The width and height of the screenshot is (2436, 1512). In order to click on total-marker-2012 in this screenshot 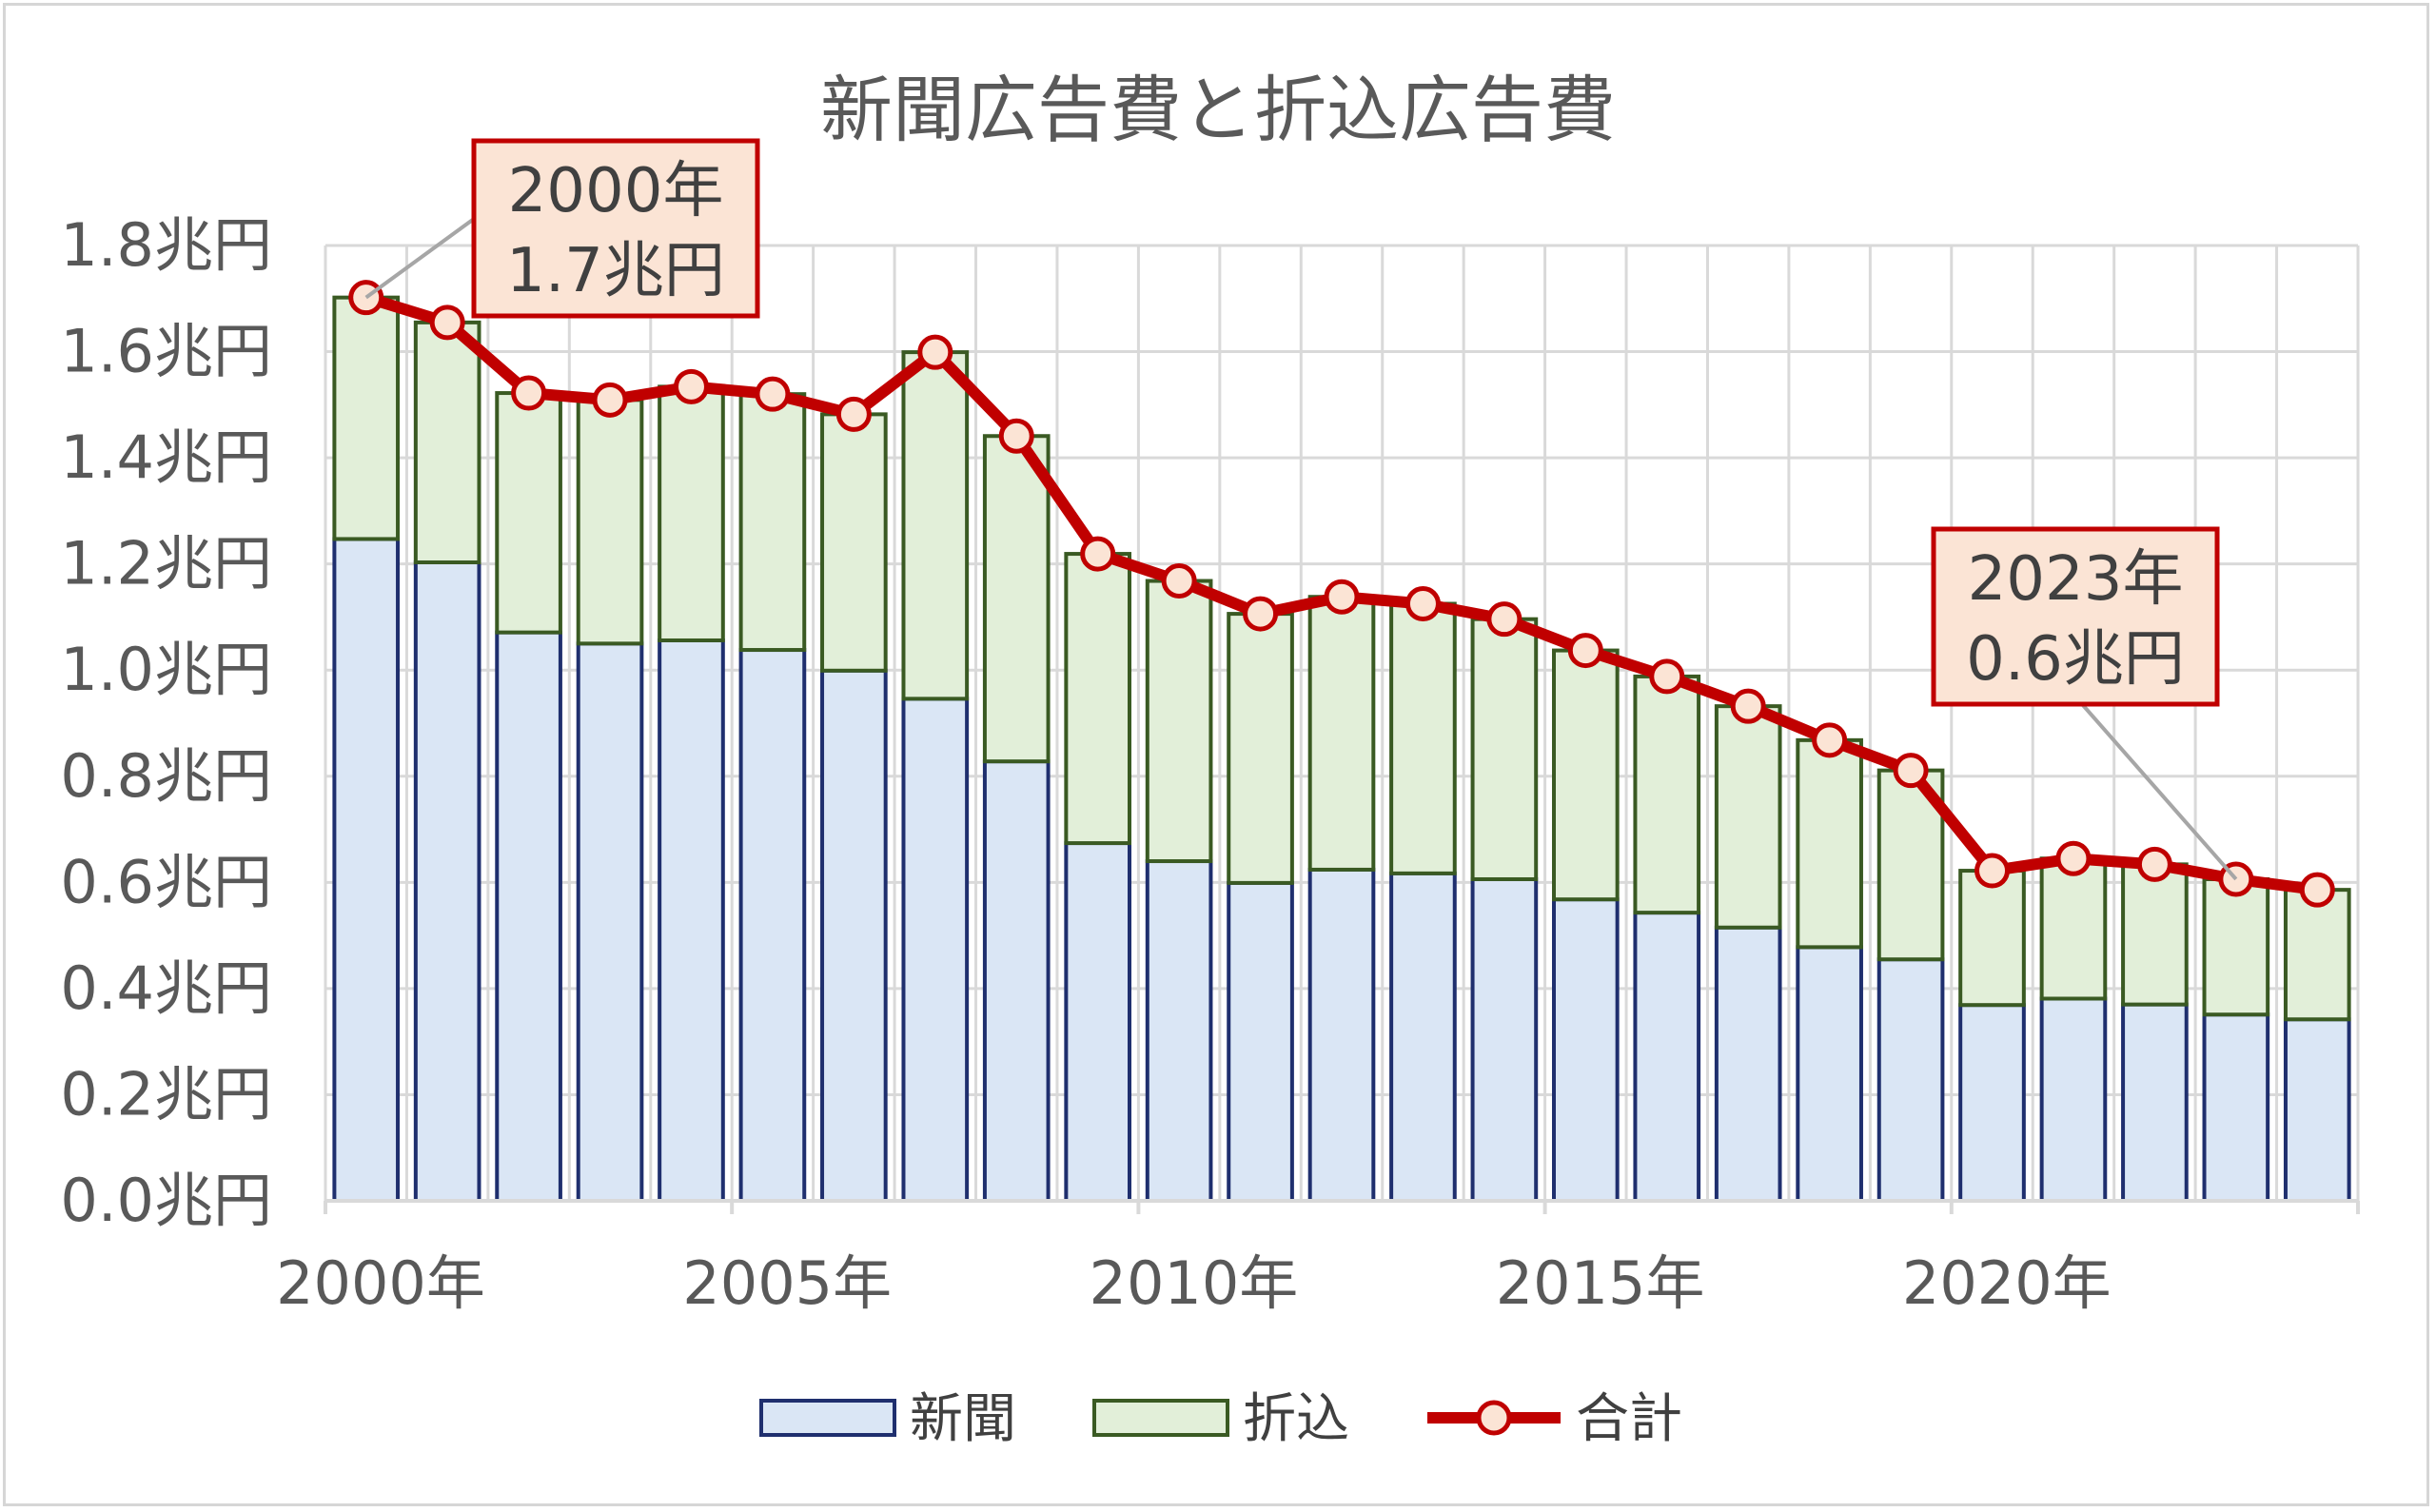, I will do `click(1342, 597)`.